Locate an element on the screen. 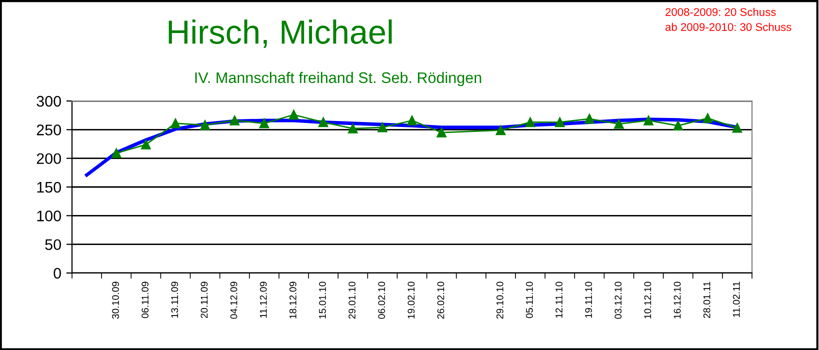 The image size is (819, 350). x-tick-label: 30.10.09 is located at coordinates (115, 300).